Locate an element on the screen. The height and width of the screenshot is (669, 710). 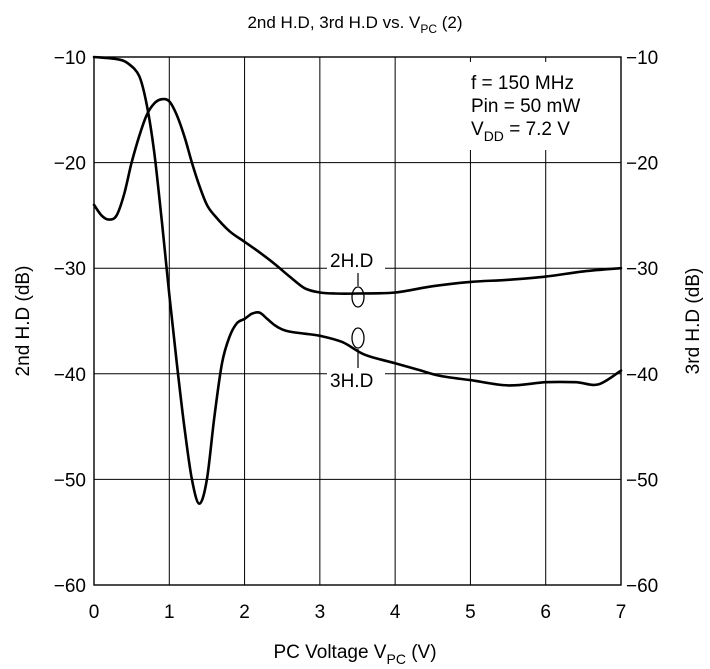
right-y-axis-label: 3rd H.D (dB) is located at coordinates (693, 321).